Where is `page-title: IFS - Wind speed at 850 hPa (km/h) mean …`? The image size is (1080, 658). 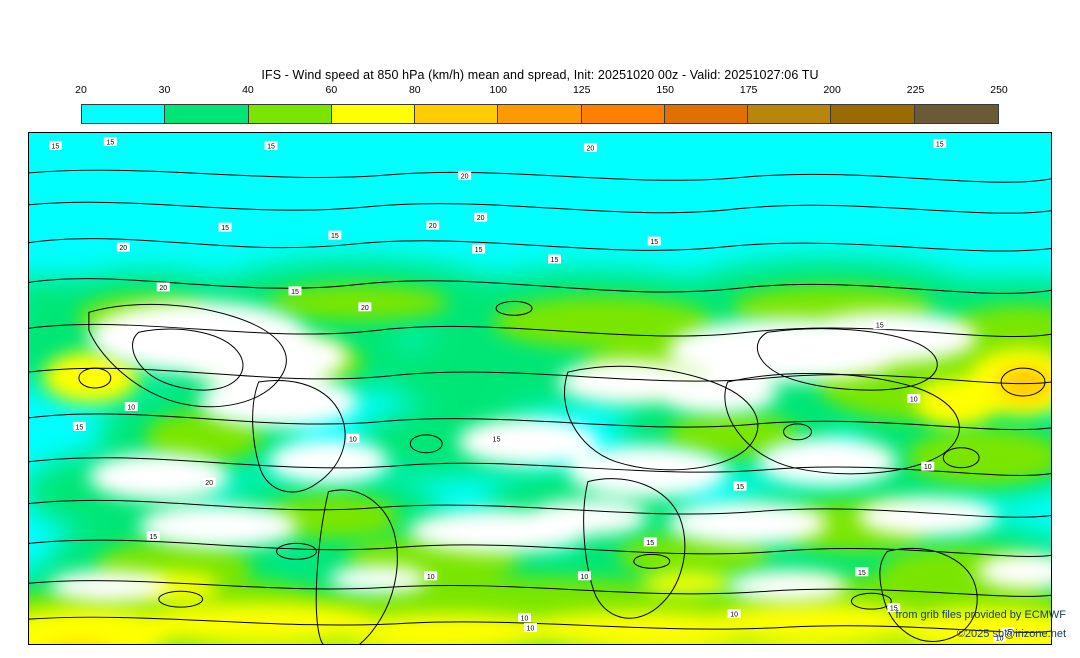
page-title: IFS - Wind speed at 850 hPa (km/h) mean … is located at coordinates (540, 75).